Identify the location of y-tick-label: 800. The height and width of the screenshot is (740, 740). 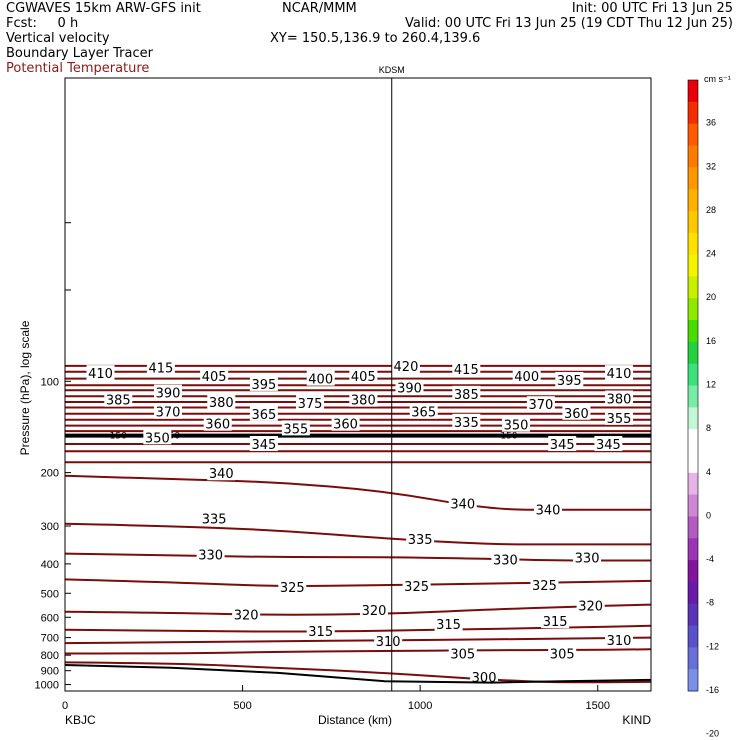
(50, 656).